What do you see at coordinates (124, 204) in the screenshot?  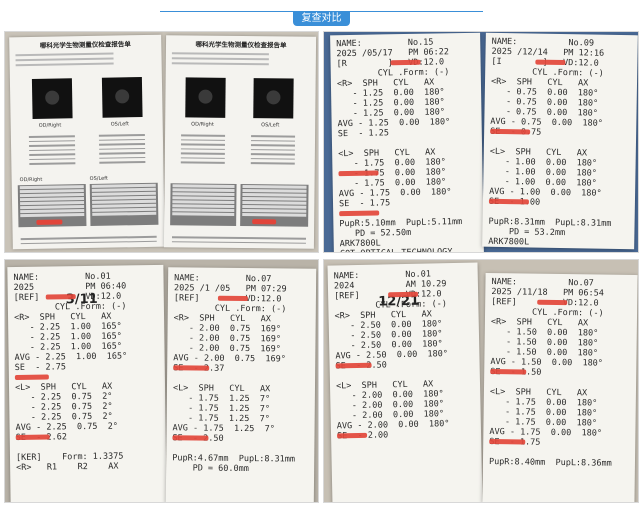 I see `os-table` at bounding box center [124, 204].